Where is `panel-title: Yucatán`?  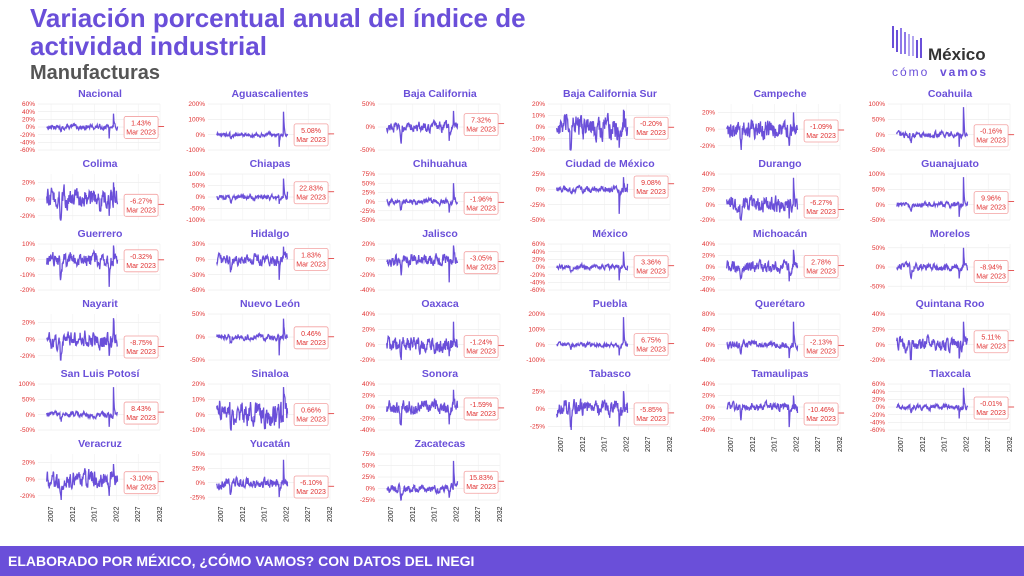 panel-title: Yucatán is located at coordinates (270, 444).